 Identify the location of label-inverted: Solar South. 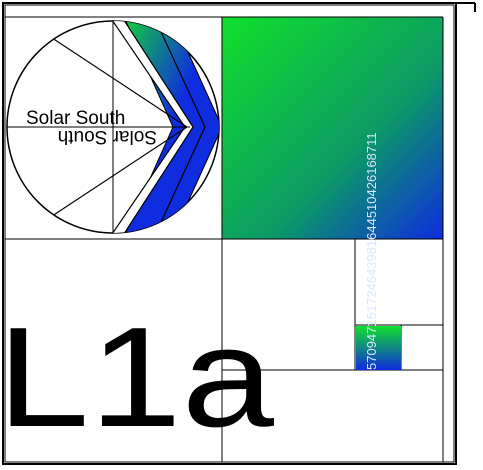
(107, 136).